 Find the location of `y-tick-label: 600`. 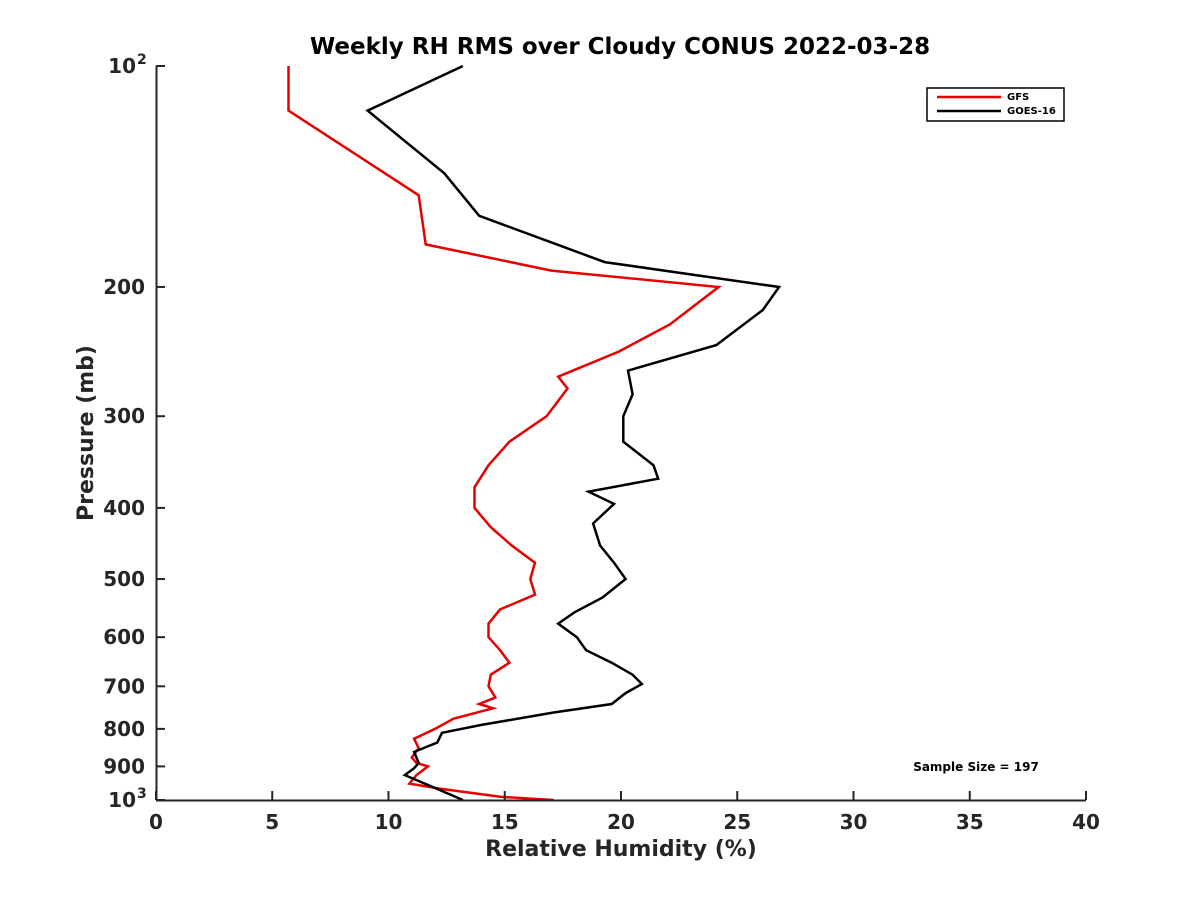

y-tick-label: 600 is located at coordinates (124, 637).